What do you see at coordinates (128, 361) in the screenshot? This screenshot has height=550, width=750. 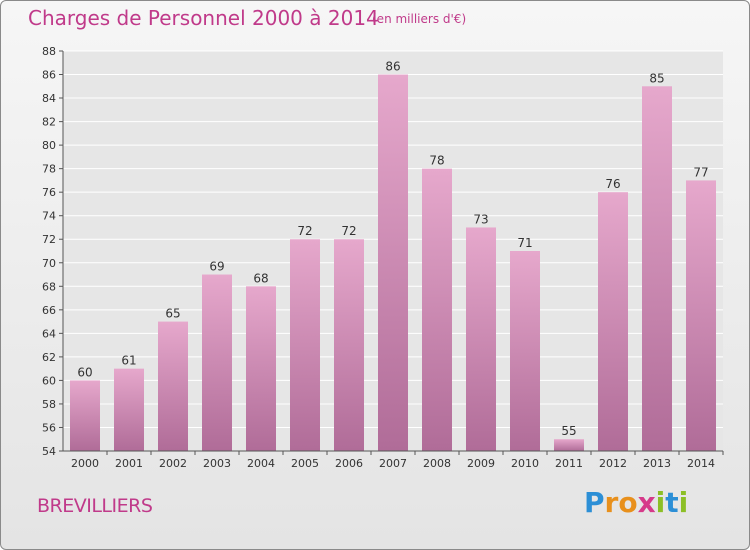 I see `value-label-2001: 61` at bounding box center [128, 361].